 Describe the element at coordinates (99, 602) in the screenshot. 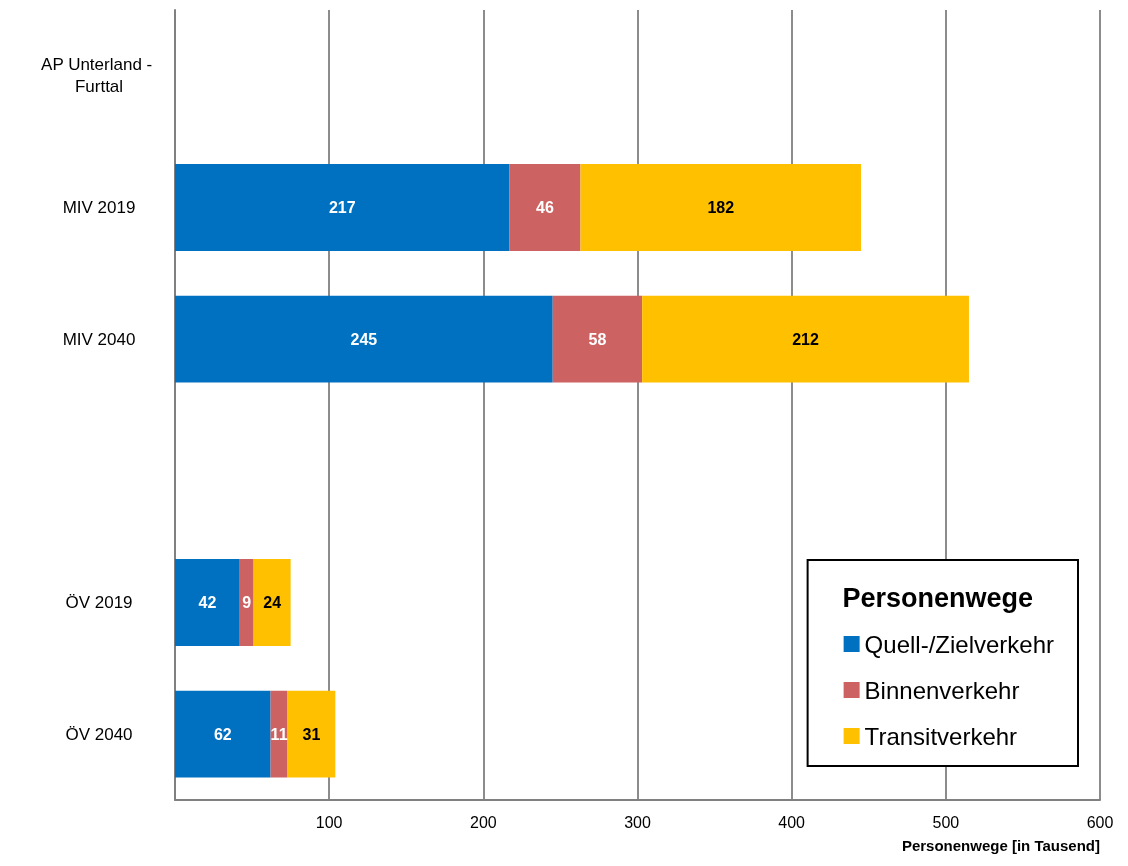

I see `y-tick-label: ÖV 2019` at that location.